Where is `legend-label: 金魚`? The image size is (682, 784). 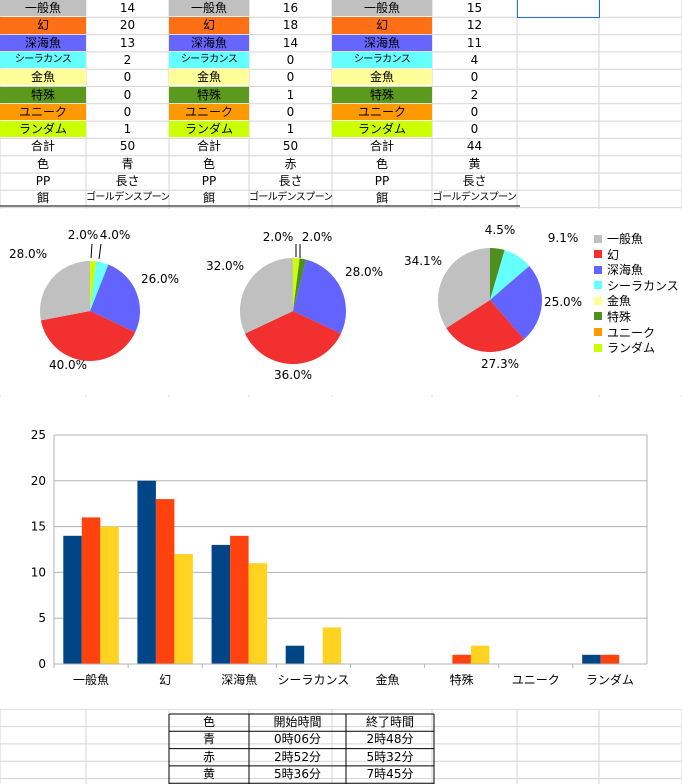
legend-label: 金魚 is located at coordinates (619, 301).